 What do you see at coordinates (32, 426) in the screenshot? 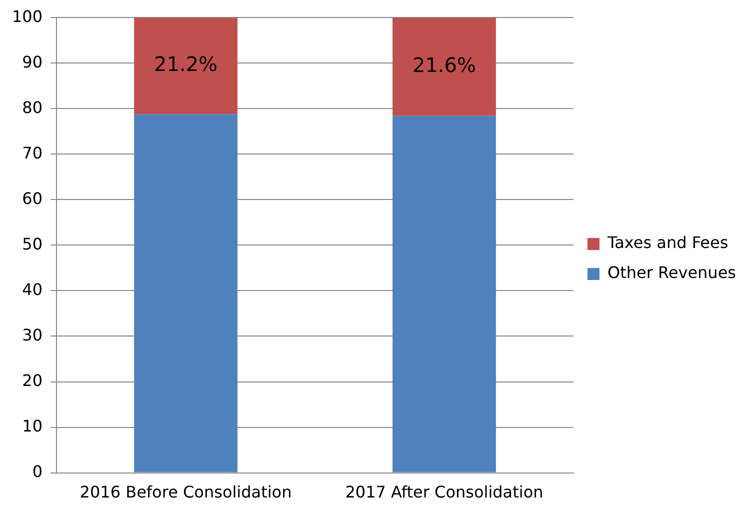
I see `y-tick-label: 10` at bounding box center [32, 426].